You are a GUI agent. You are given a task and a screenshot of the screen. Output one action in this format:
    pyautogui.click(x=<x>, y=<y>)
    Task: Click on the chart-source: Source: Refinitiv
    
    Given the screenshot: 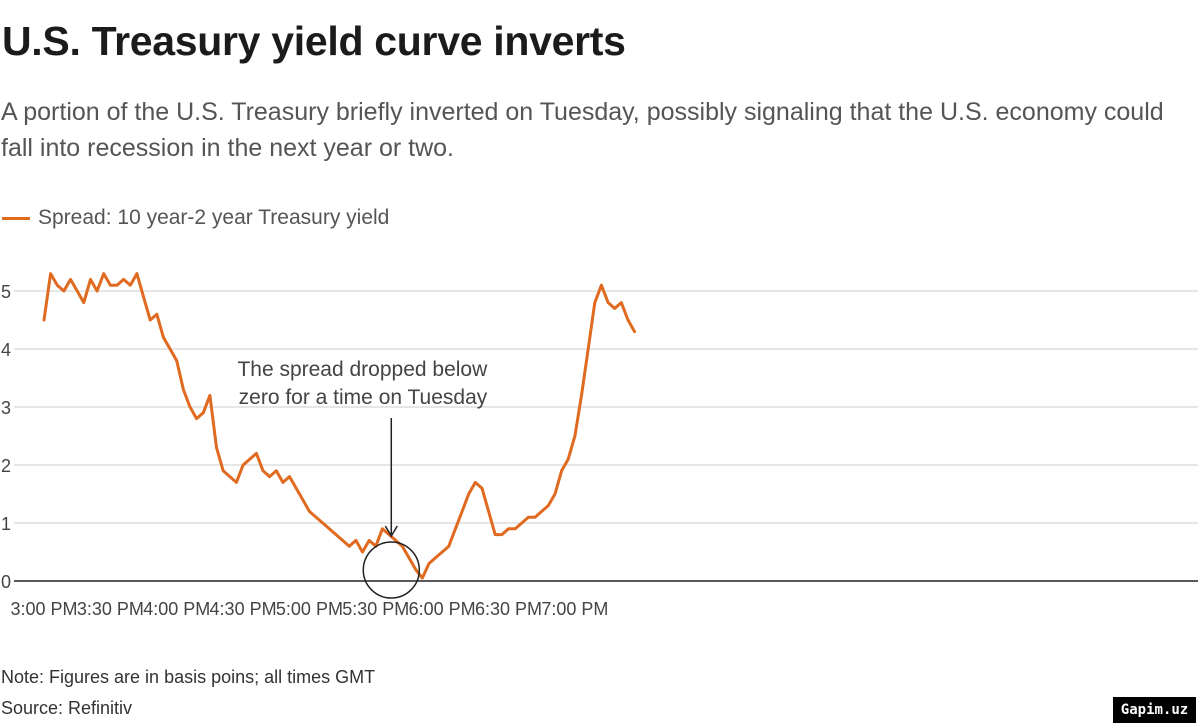 What is the action you would take?
    pyautogui.click(x=67, y=708)
    